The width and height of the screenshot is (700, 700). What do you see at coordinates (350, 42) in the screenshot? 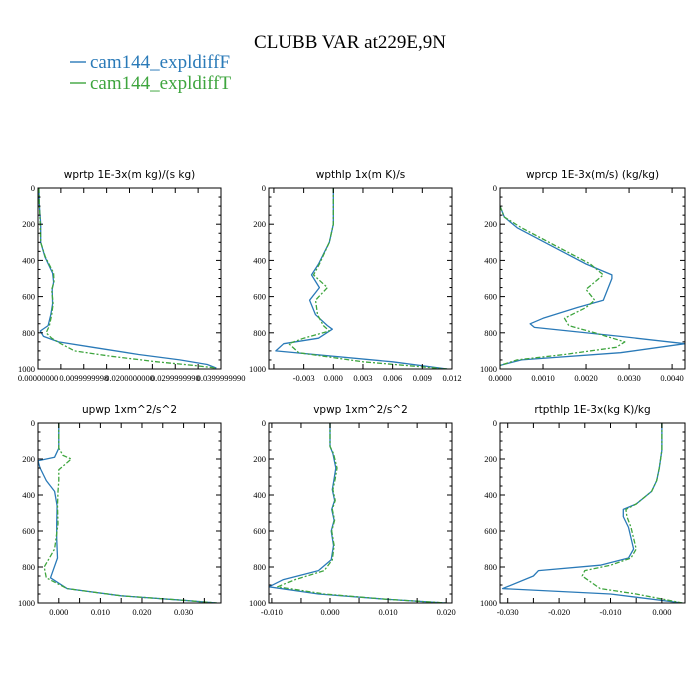
I see `figure-title: CLUBB VAR at229E,9N` at bounding box center [350, 42].